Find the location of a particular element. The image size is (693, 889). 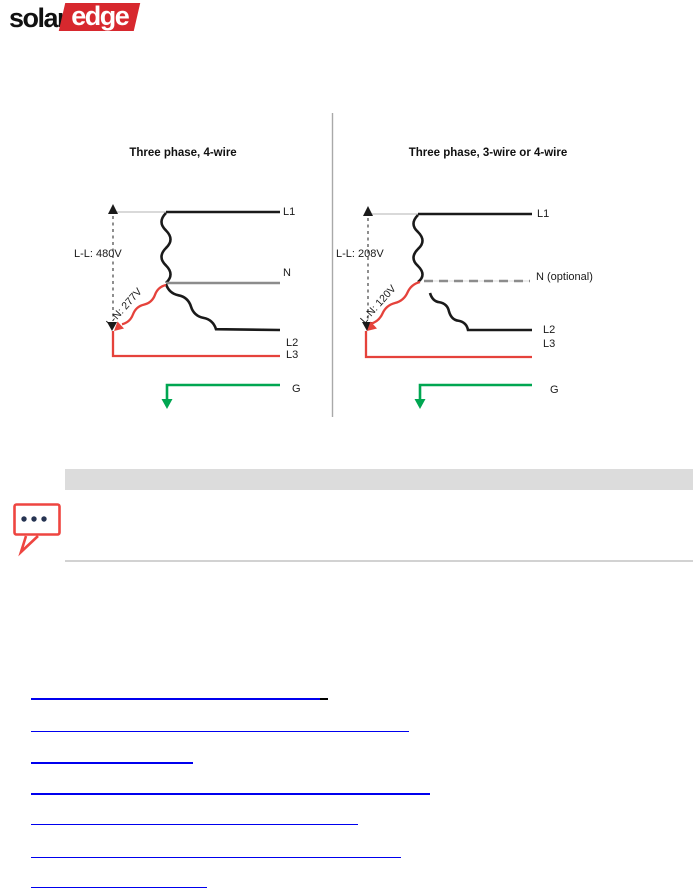

right-l3-label: L3 is located at coordinates (549, 344).